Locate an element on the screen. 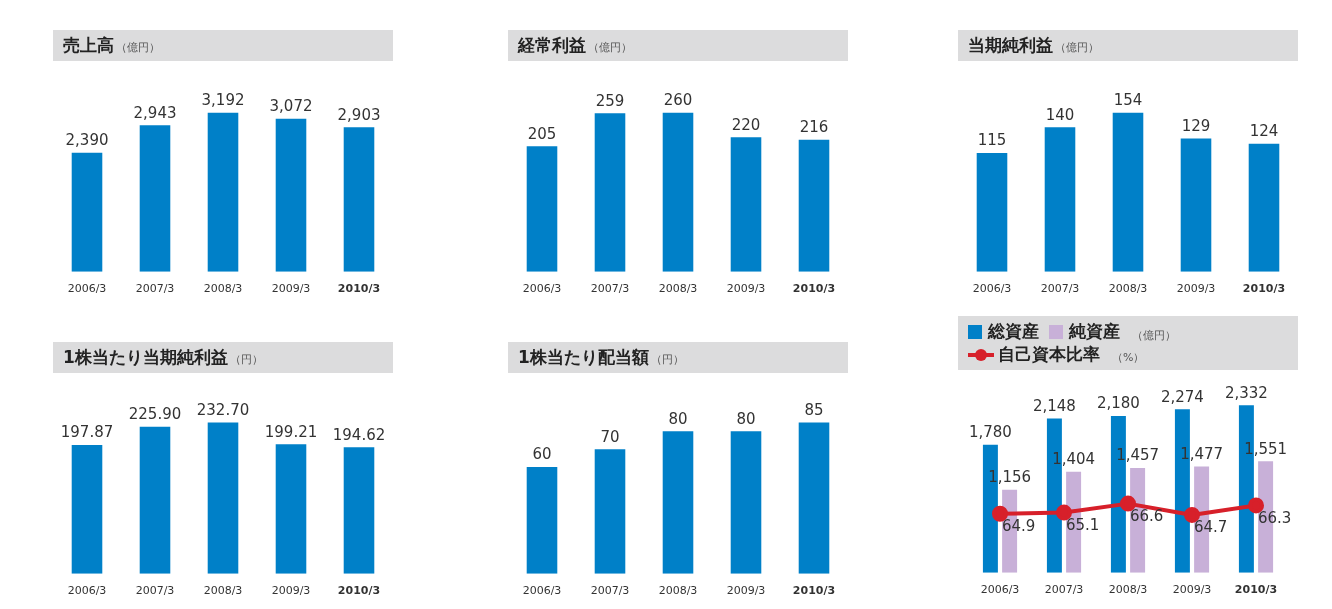 The height and width of the screenshot is (609, 1332). data-label: 140 is located at coordinates (1060, 114).